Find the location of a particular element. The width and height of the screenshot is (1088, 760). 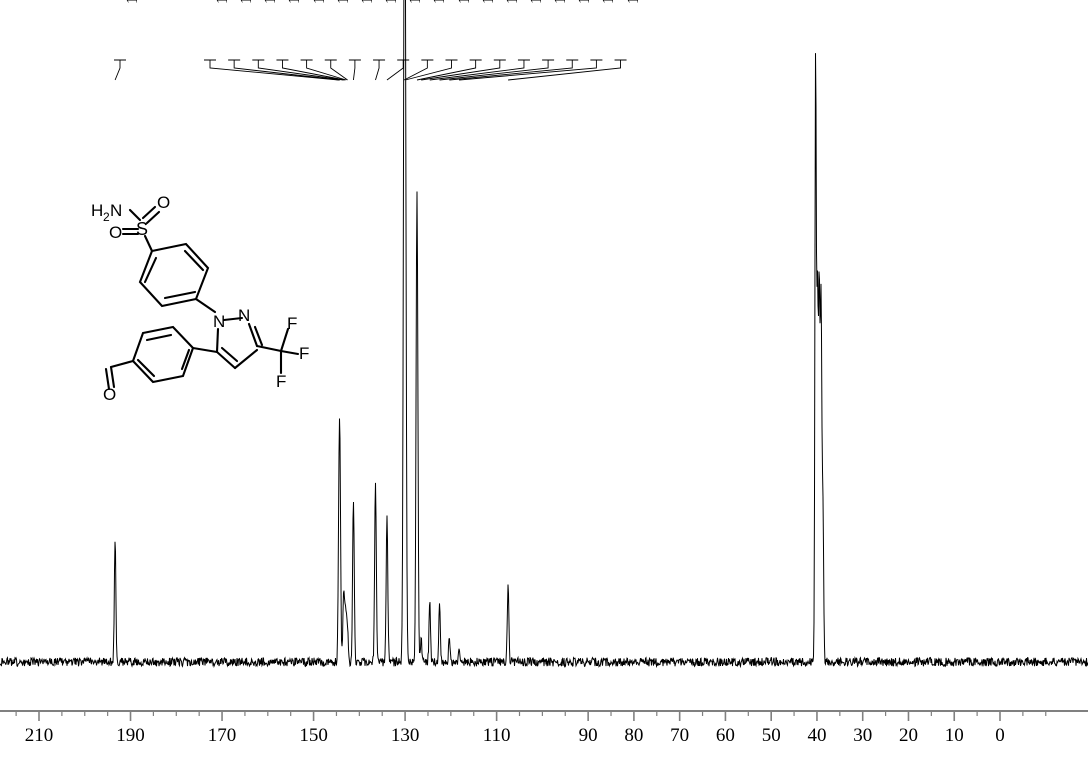

bond-s-ring is located at coordinates (148, 243).